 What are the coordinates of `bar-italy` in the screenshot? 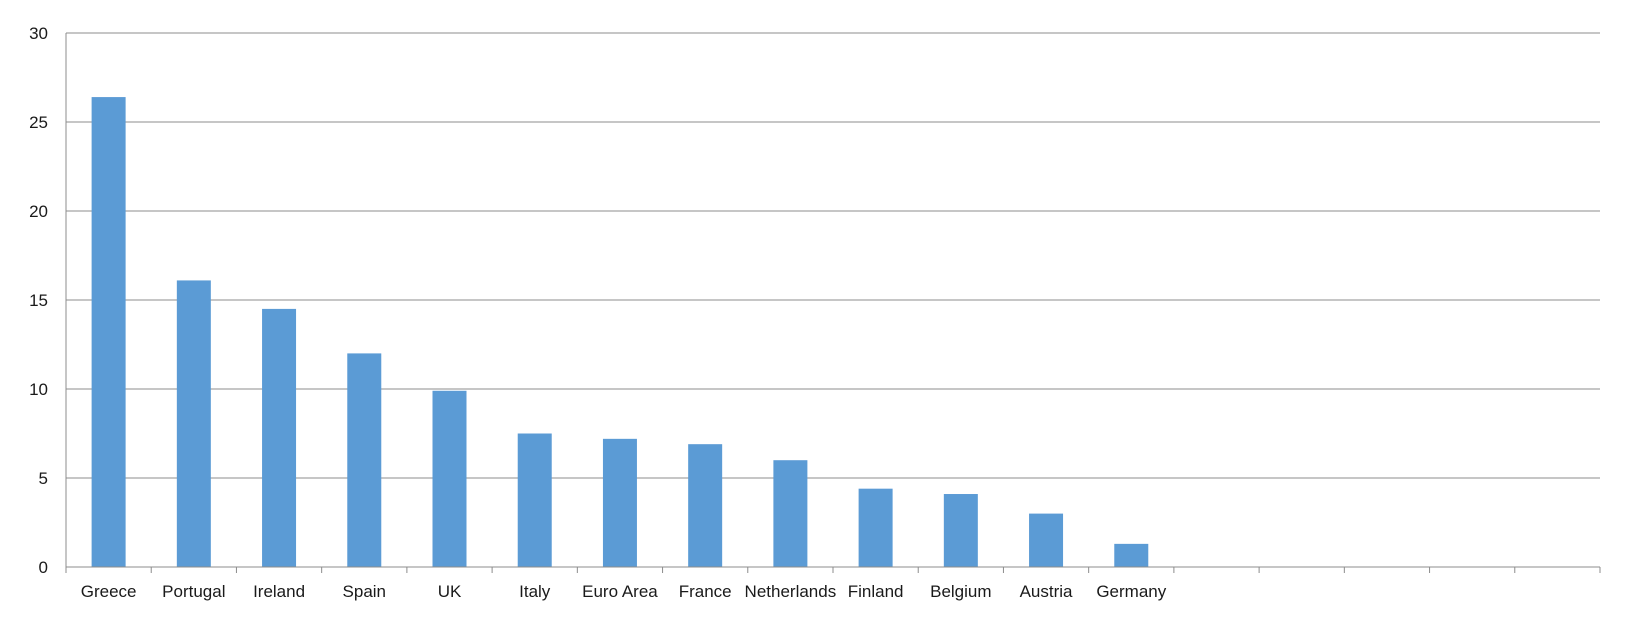 It's located at (534, 500).